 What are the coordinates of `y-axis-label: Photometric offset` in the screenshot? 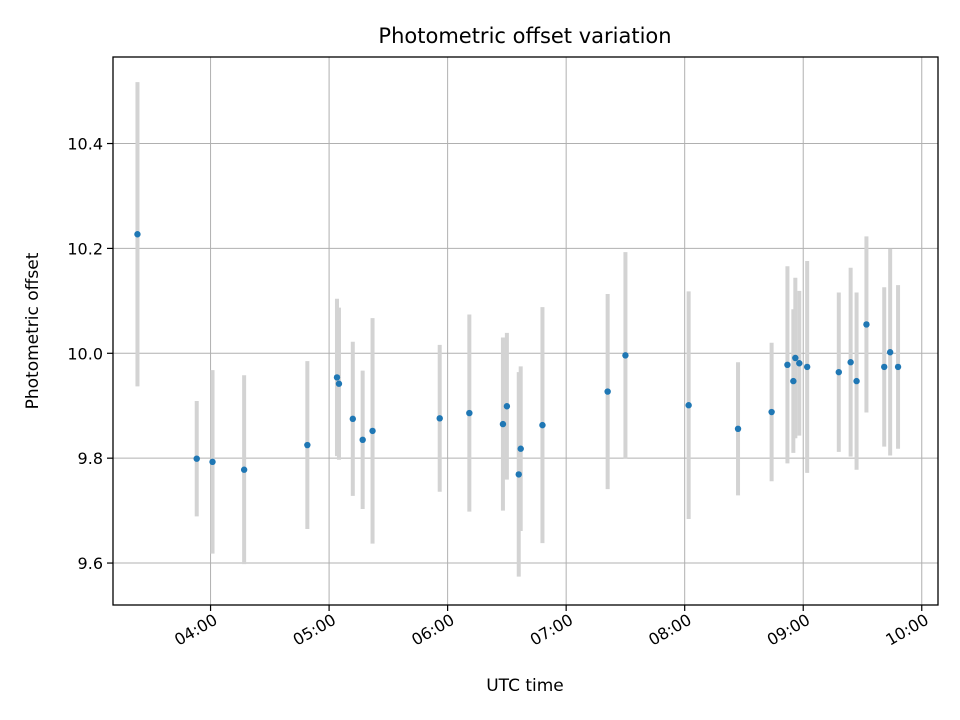 It's located at (33, 330).